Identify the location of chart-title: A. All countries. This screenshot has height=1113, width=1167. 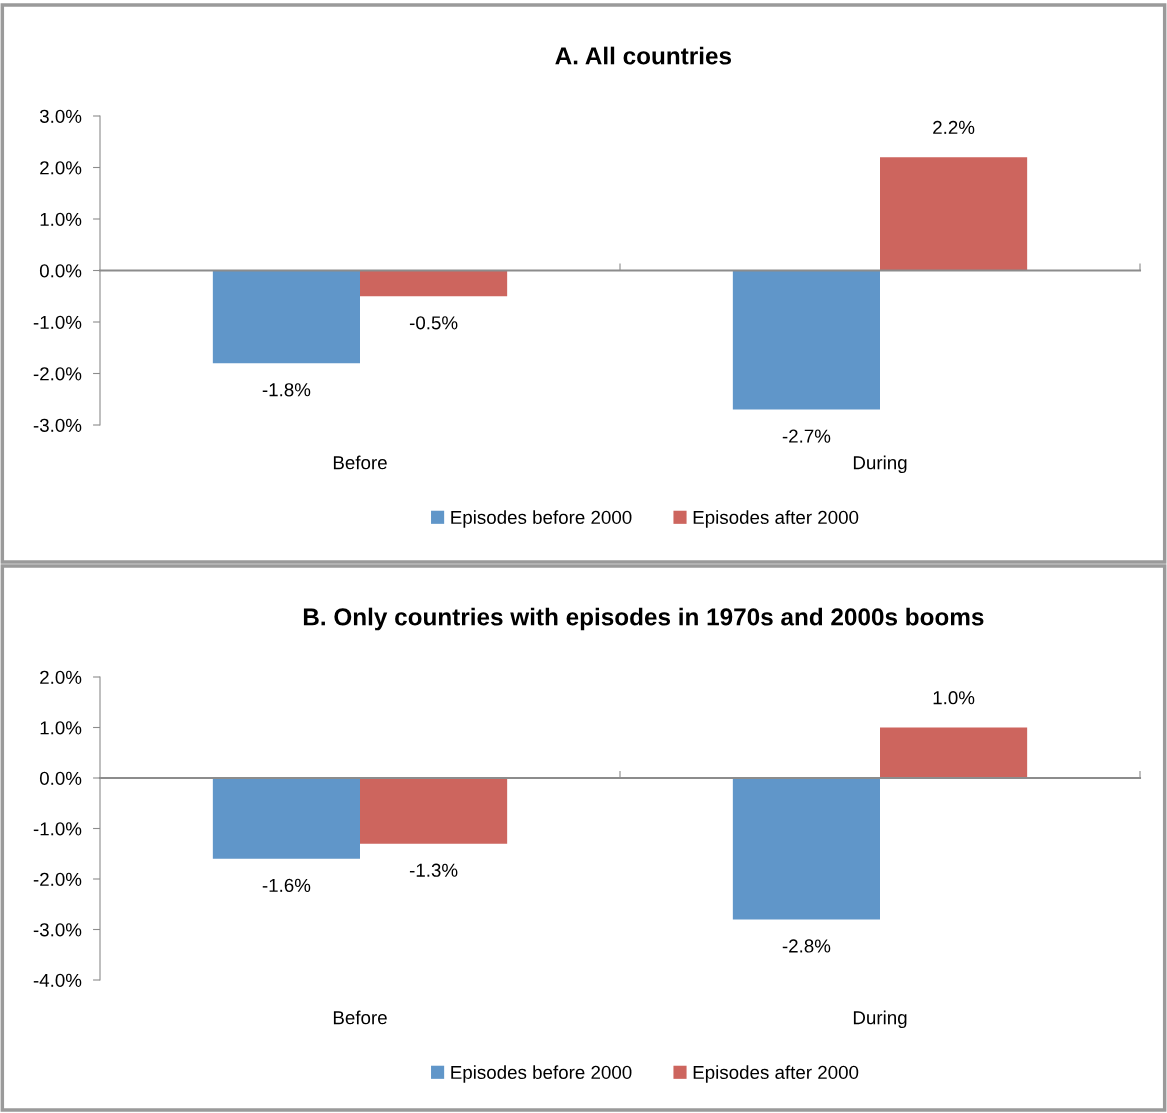
(643, 55).